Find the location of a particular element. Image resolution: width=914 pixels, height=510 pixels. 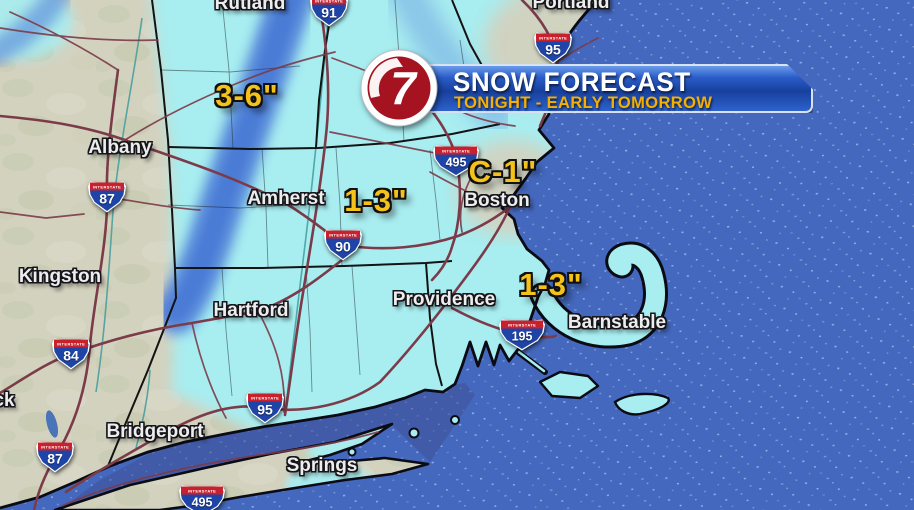

i495-longisland-shield: INTERSTATE 495 is located at coordinates (202, 497).